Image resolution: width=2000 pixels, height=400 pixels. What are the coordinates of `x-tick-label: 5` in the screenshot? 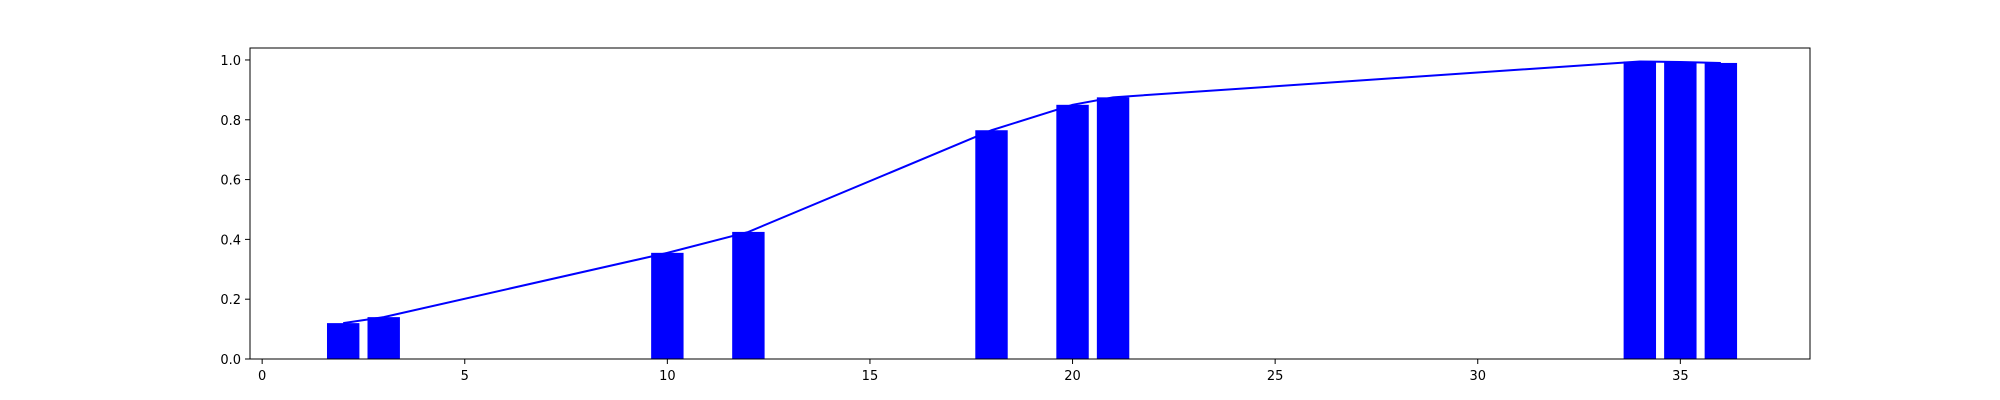 It's located at (465, 376).